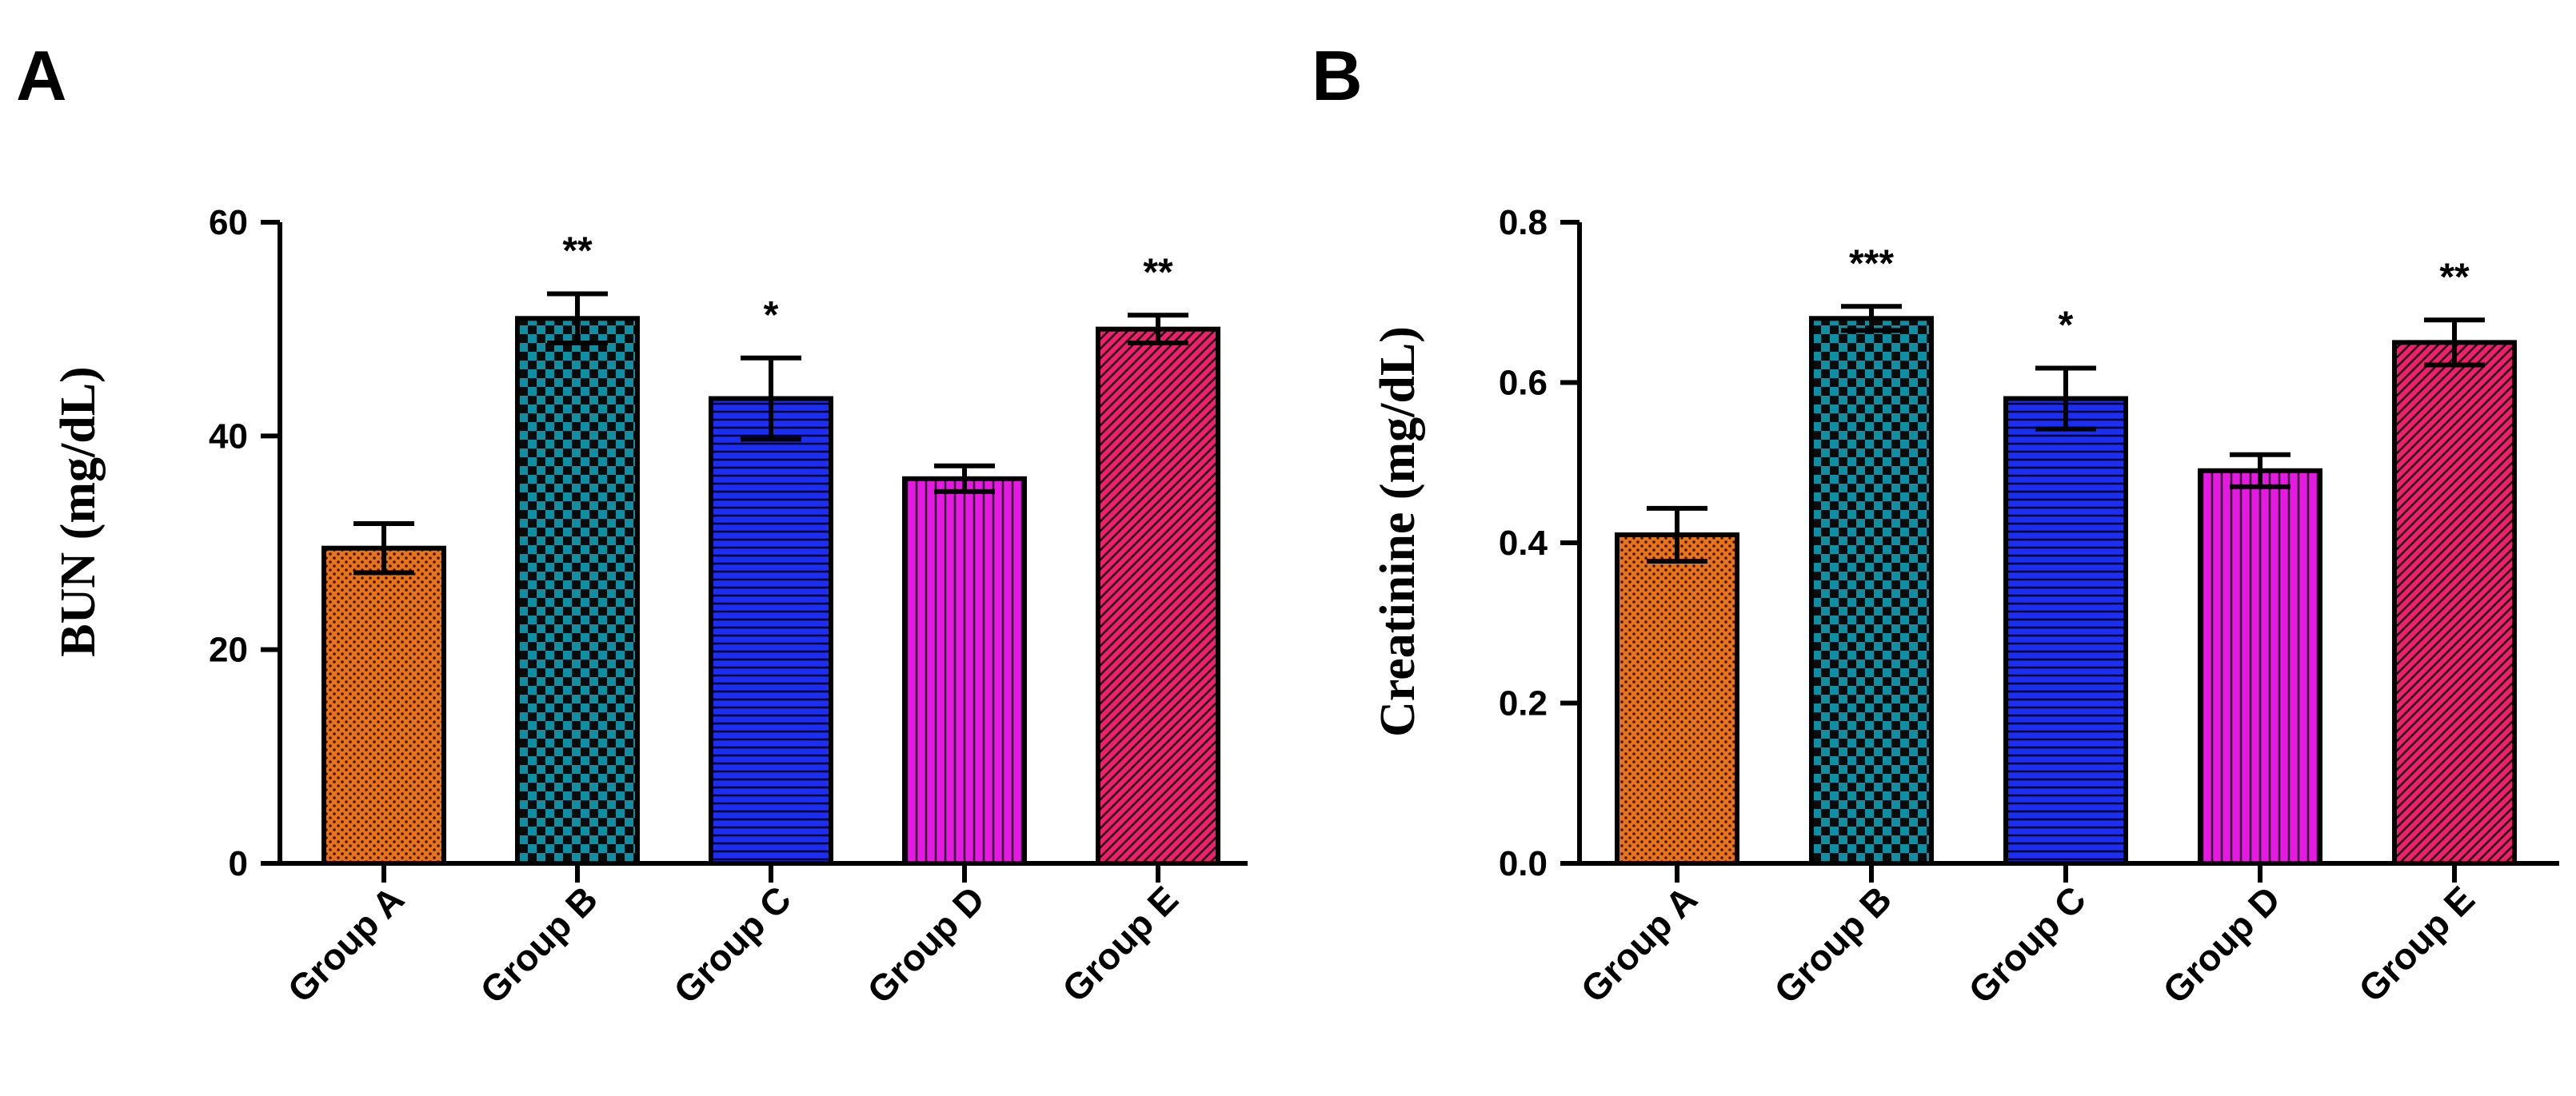 This screenshot has height=1096, width=2576. What do you see at coordinates (1871, 263) in the screenshot?
I see `significance-label-b: ***` at bounding box center [1871, 263].